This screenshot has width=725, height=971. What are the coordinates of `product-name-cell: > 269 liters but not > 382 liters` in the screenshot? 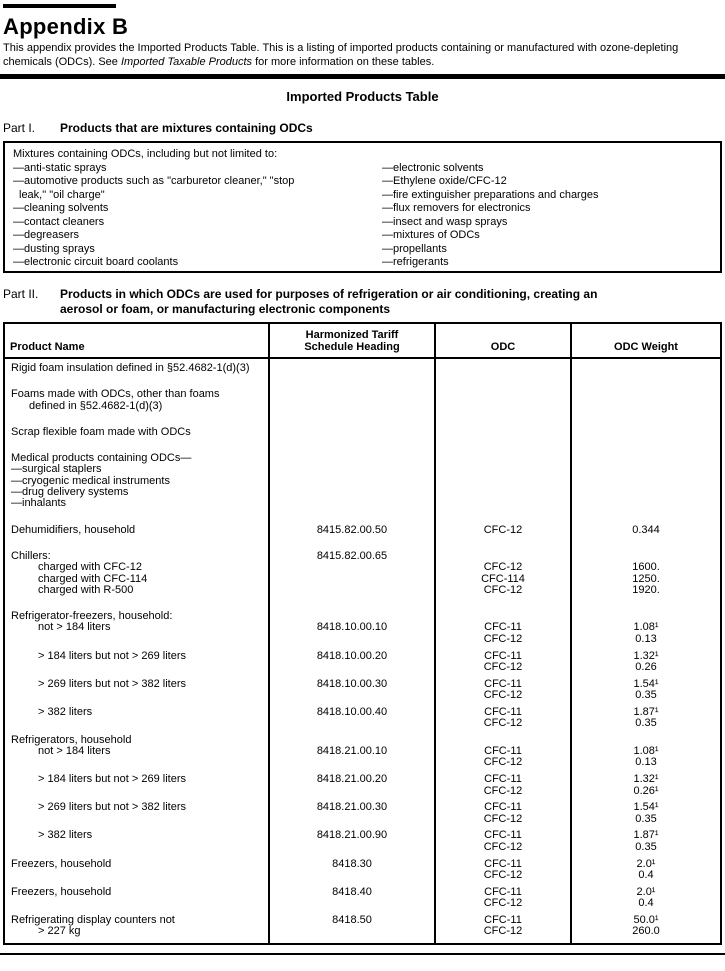 It's located at (112, 807).